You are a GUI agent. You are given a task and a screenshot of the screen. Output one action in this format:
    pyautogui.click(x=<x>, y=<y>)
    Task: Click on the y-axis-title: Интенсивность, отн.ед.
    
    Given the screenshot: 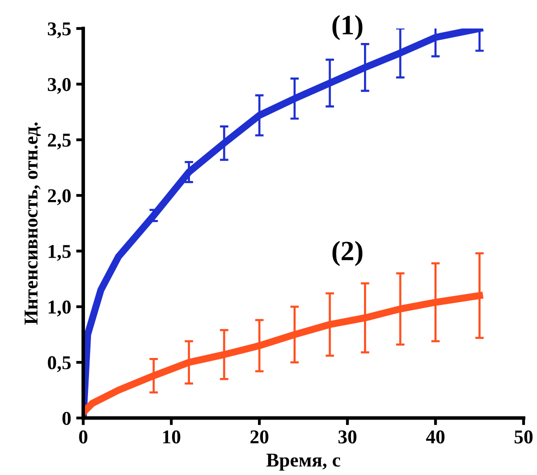 What is the action you would take?
    pyautogui.click(x=32, y=223)
    